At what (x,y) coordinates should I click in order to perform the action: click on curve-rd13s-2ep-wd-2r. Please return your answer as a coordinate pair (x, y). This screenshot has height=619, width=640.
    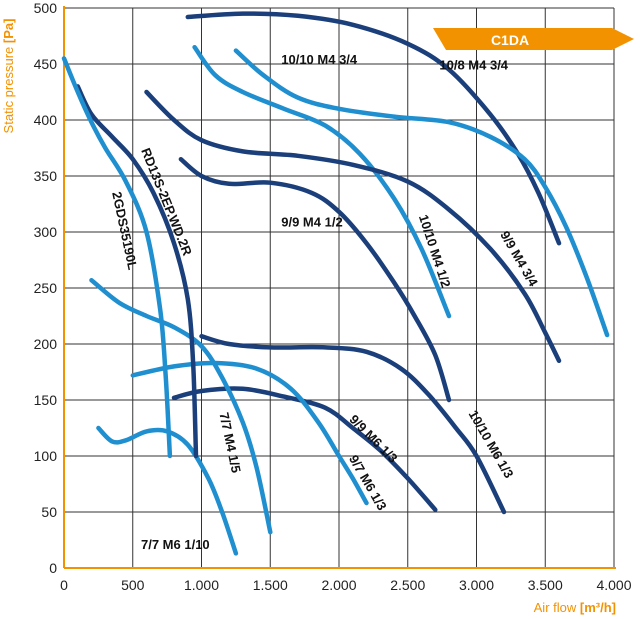
    Looking at the image, I should click on (137, 271).